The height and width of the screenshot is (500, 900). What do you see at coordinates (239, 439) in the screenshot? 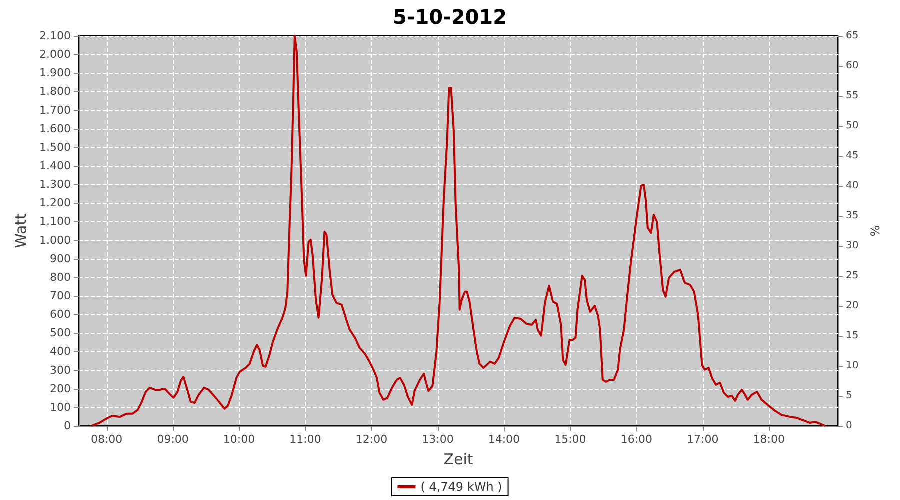
I see `x-tick-label: 10:00` at bounding box center [239, 439].